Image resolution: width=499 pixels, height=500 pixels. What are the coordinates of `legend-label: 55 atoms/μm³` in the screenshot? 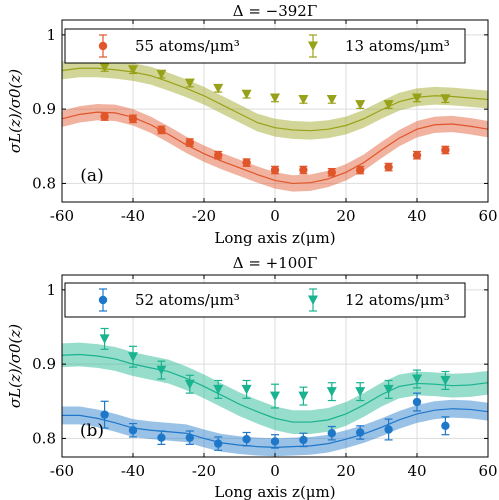 It's located at (187, 46).